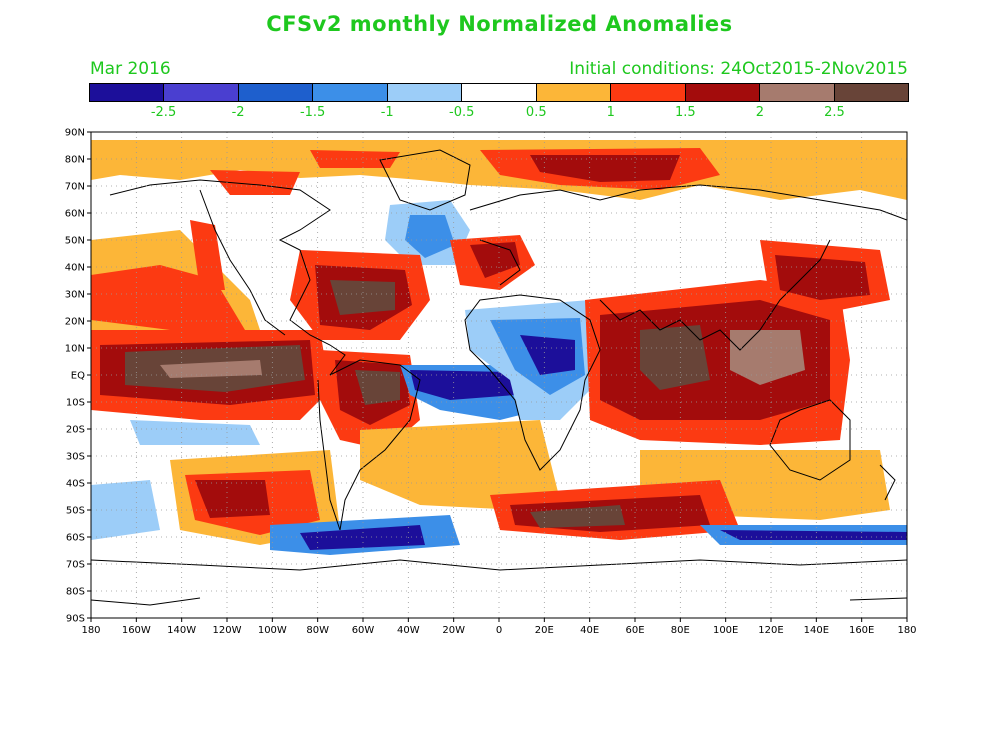  What do you see at coordinates (75, 322) in the screenshot?
I see `lat-label: 20N` at bounding box center [75, 322].